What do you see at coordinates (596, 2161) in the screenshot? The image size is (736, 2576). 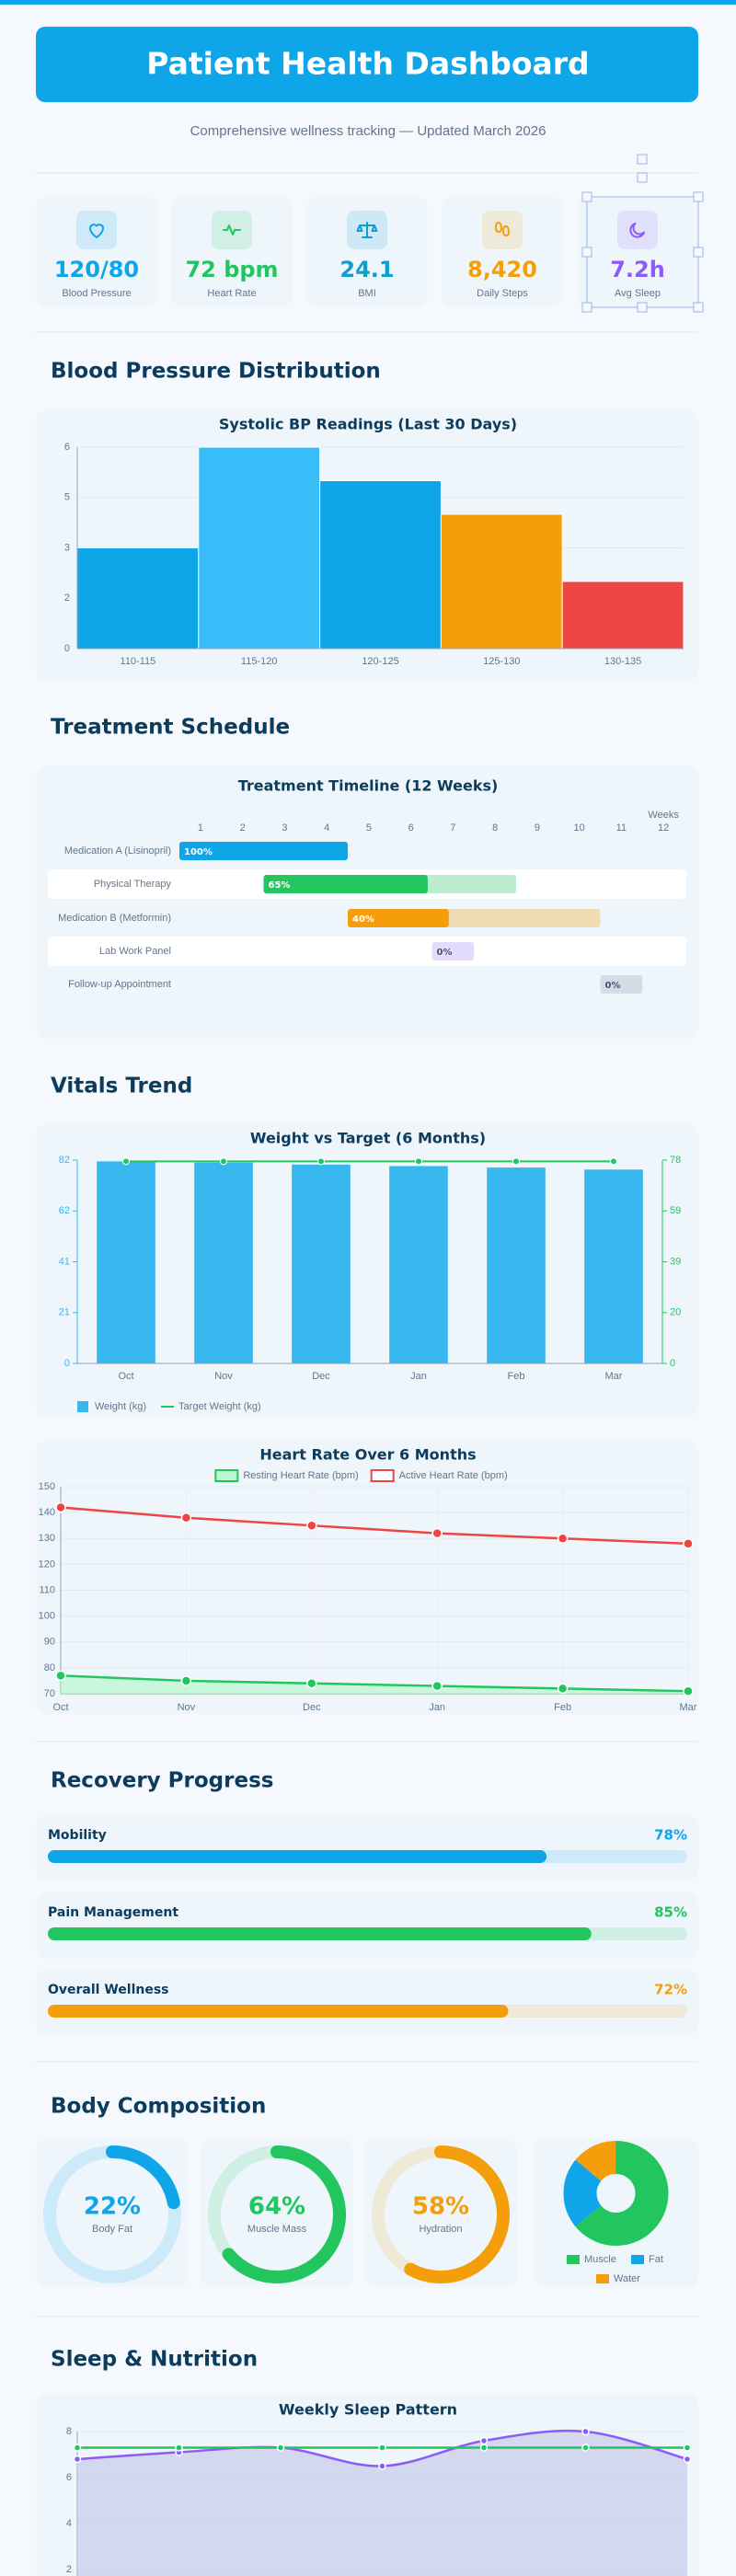 I see `doughnut-segment` at bounding box center [596, 2161].